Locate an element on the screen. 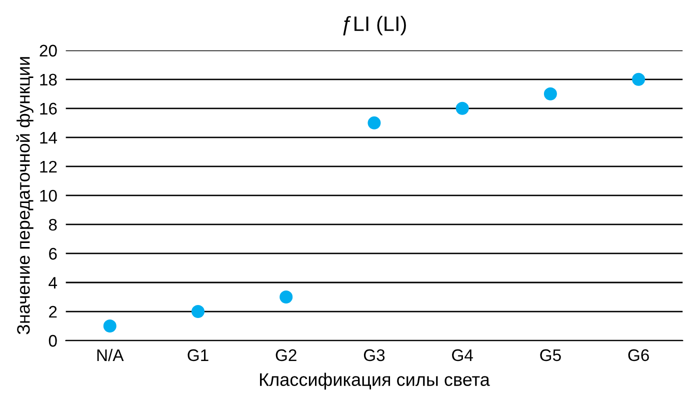 The height and width of the screenshot is (403, 693). y-tick-label: 10 is located at coordinates (48, 196).